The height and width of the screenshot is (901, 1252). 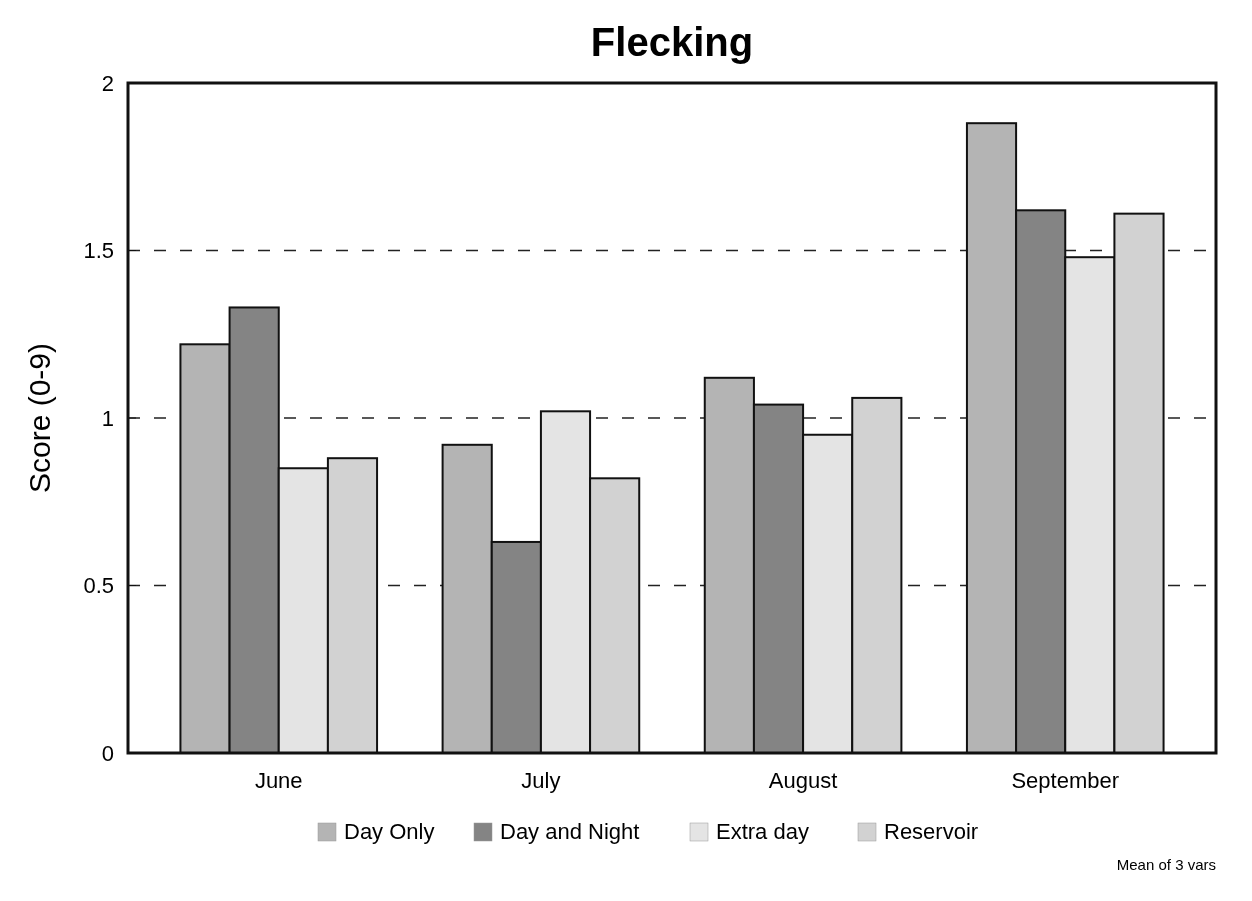 What do you see at coordinates (98, 586) in the screenshot?
I see `y-tick-label: 0.5` at bounding box center [98, 586].